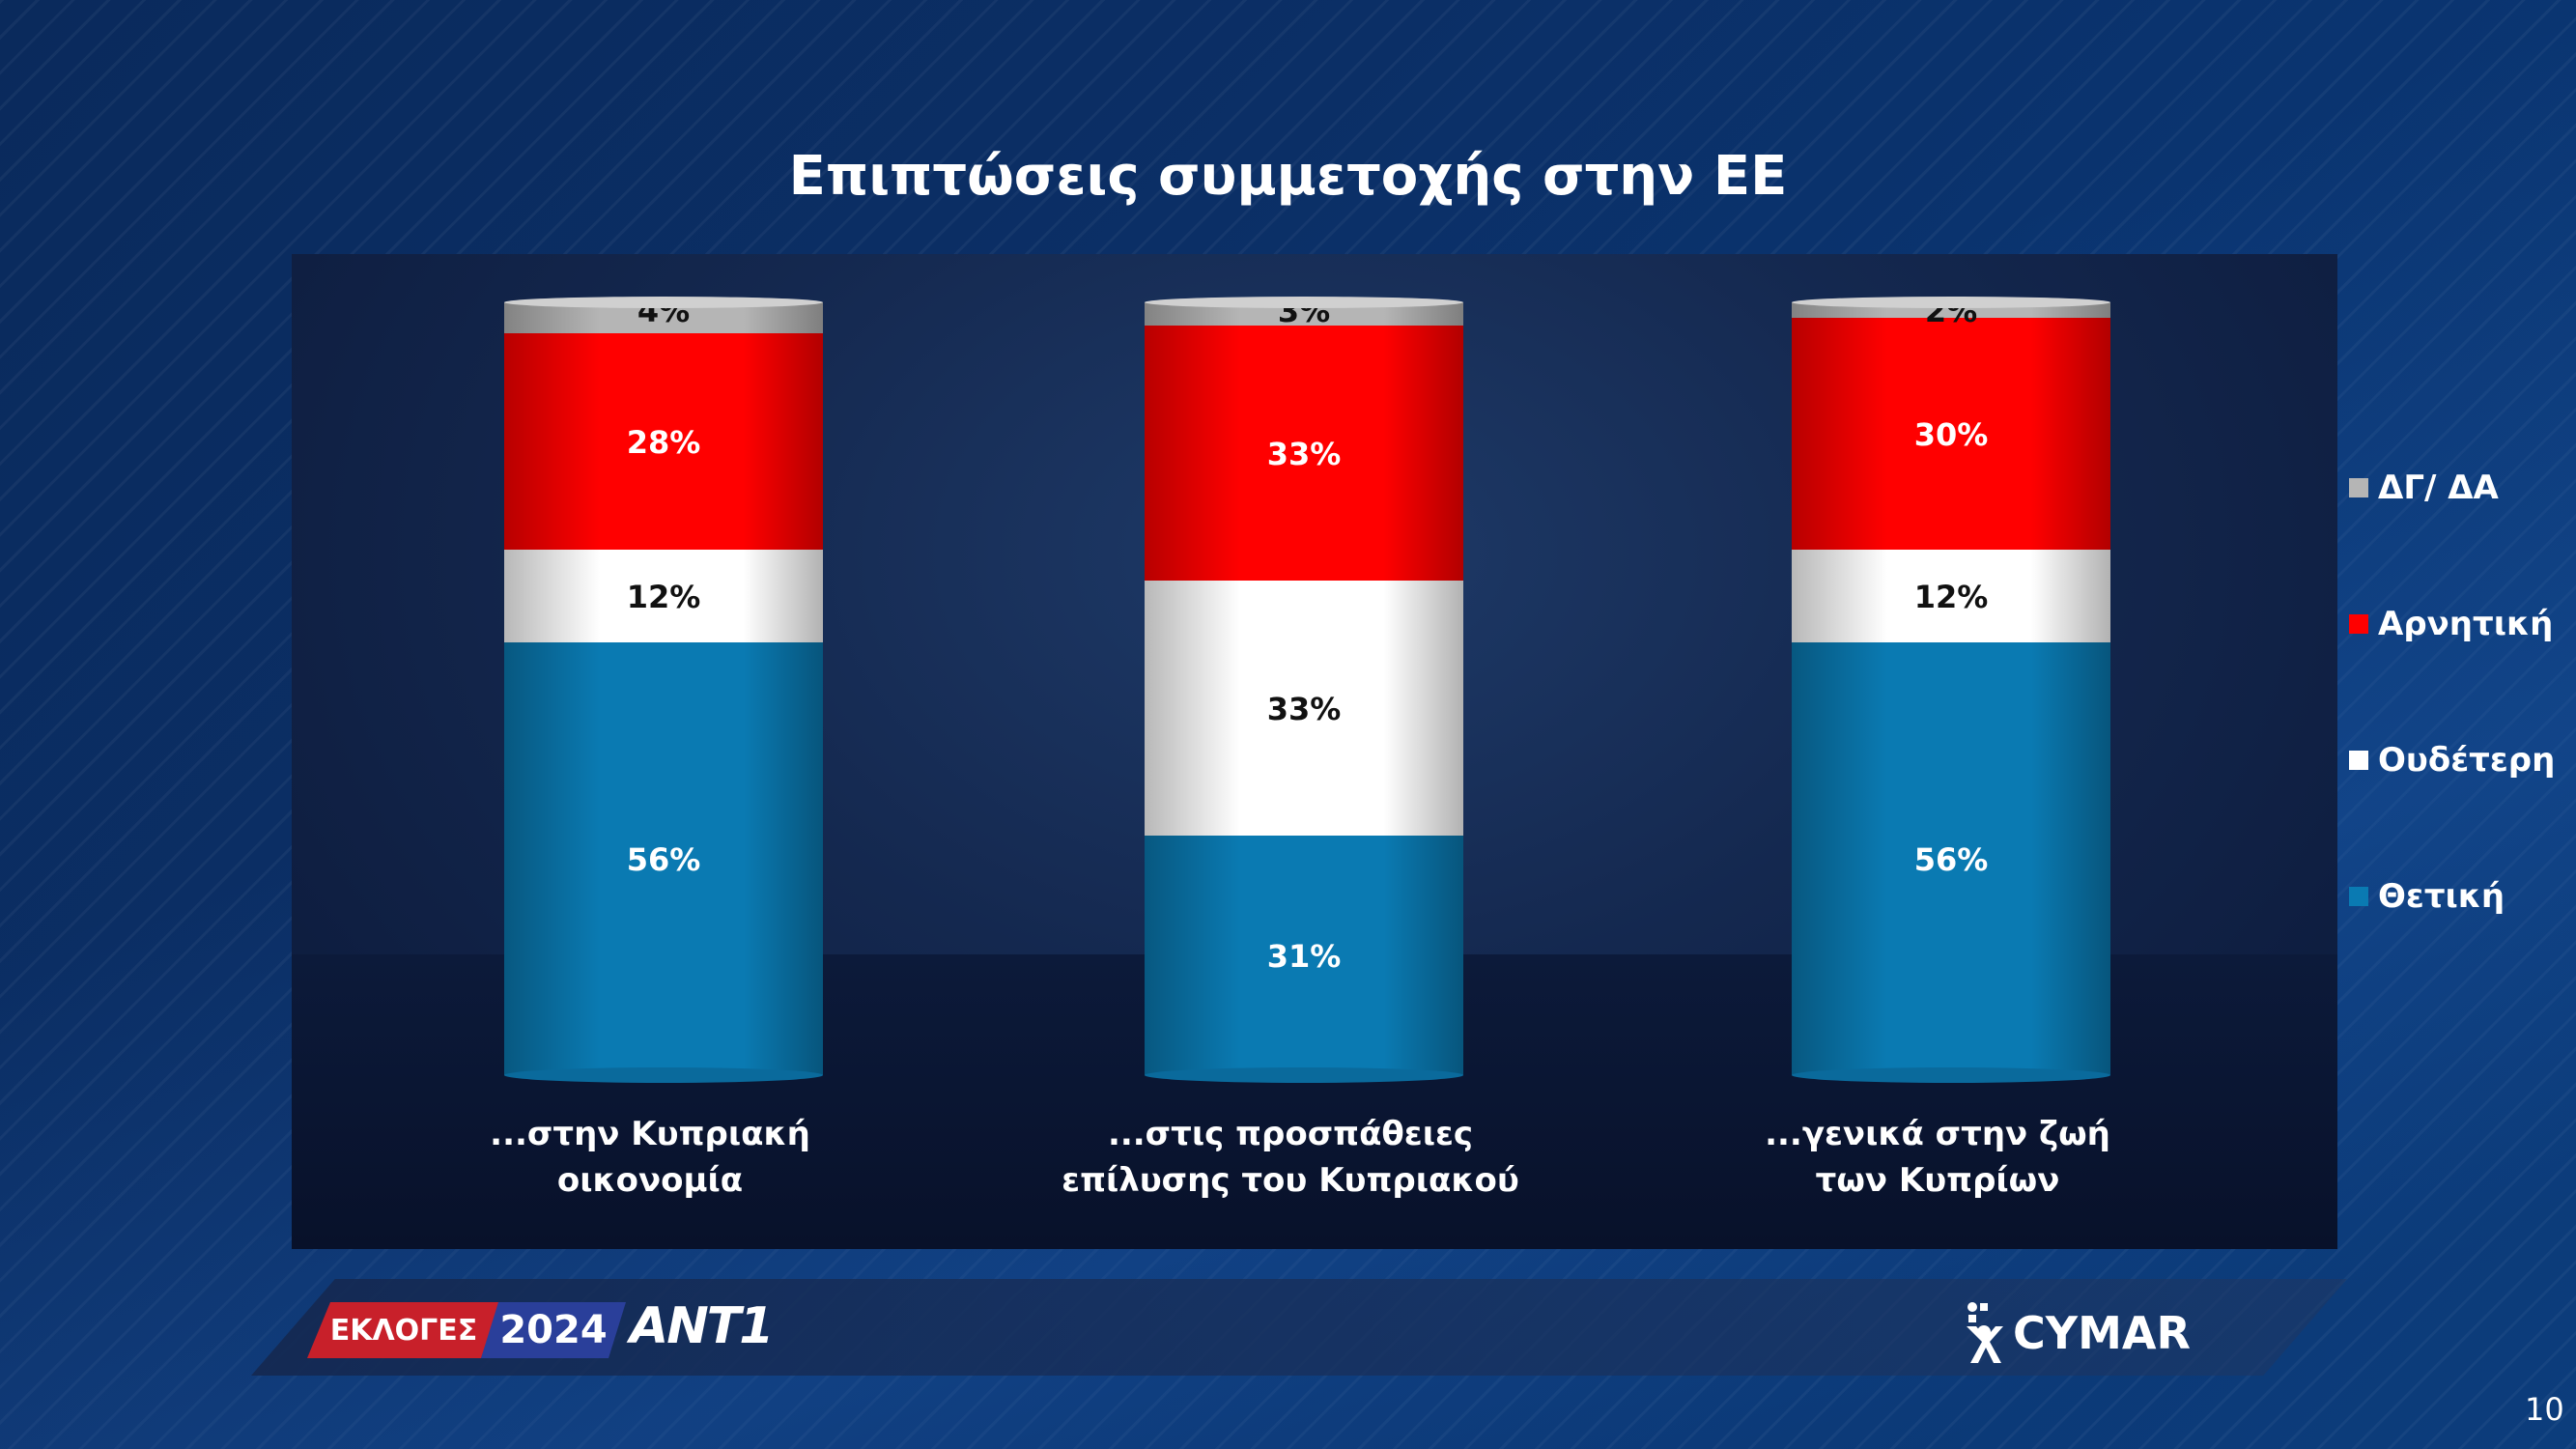 Image resolution: width=2576 pixels, height=1449 pixels. Describe the element at coordinates (1985, 1332) in the screenshot. I see `cymar-icon` at that location.